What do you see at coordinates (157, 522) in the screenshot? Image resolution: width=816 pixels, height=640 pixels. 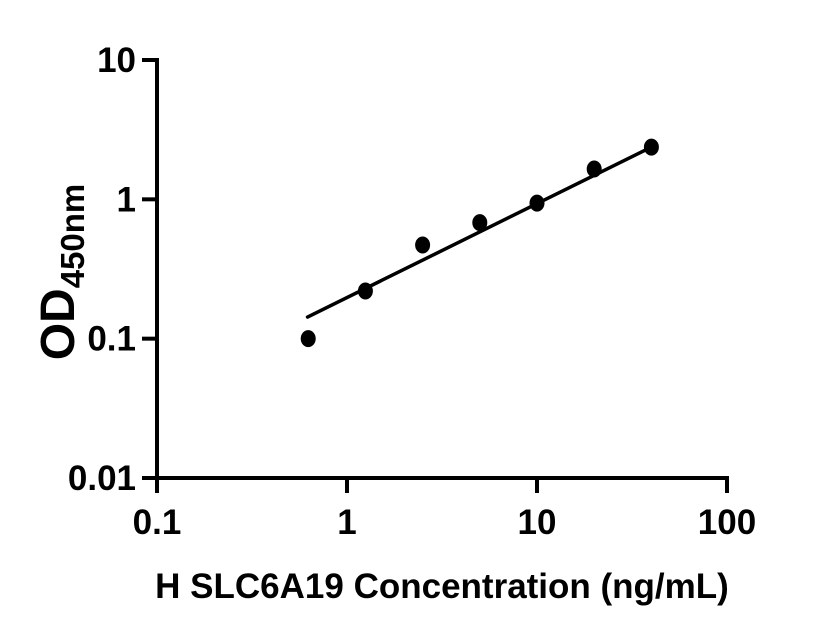 I see `x-tick-label: 0.1` at bounding box center [157, 522].